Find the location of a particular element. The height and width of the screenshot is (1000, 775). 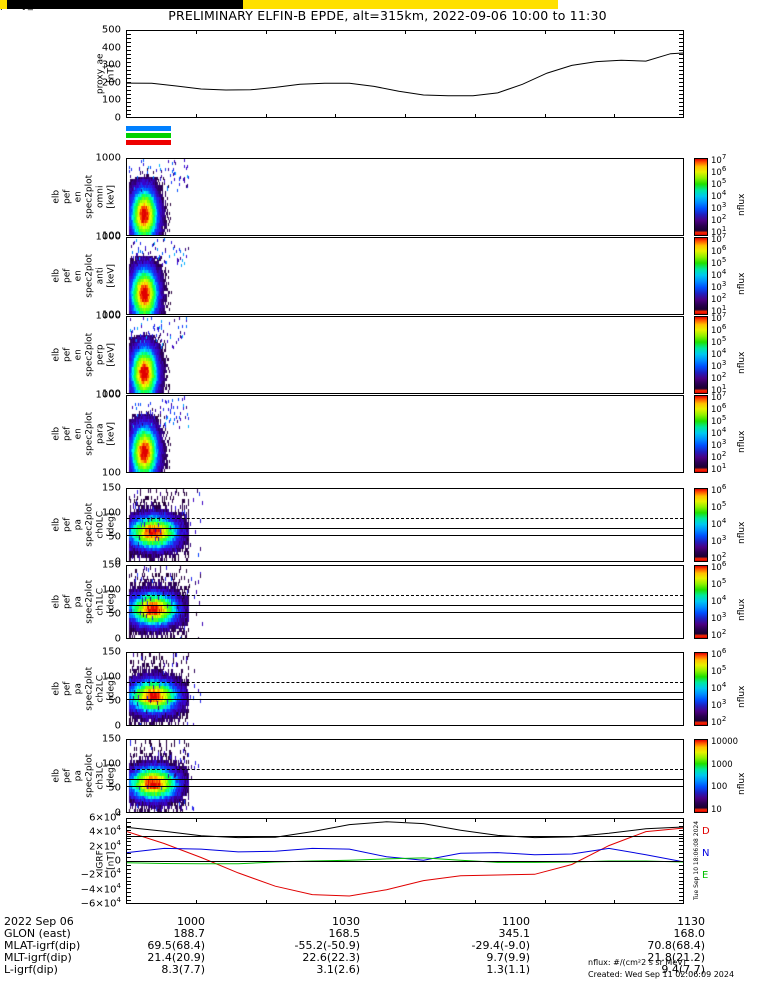

colorbar-tick: 10000 is located at coordinates (725, 742).